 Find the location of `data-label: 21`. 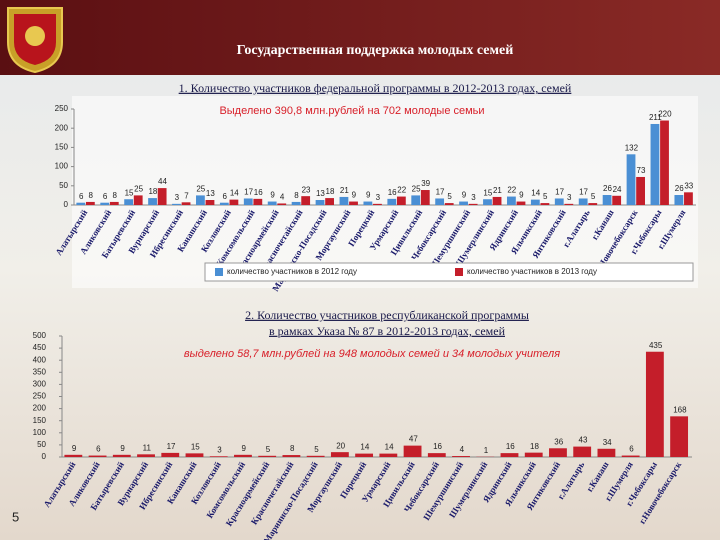

data-label: 21 is located at coordinates (497, 190).